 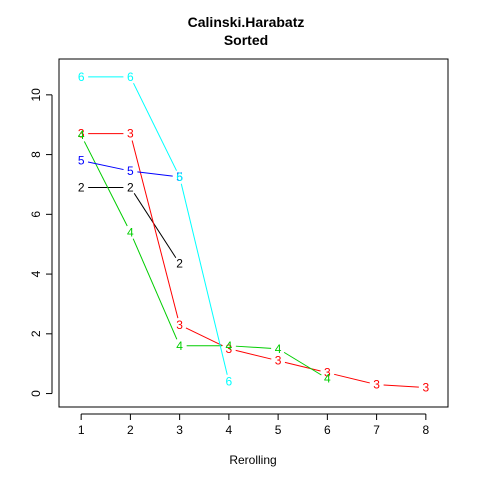 I want to click on x-tick-label: 1, so click(x=81, y=430).